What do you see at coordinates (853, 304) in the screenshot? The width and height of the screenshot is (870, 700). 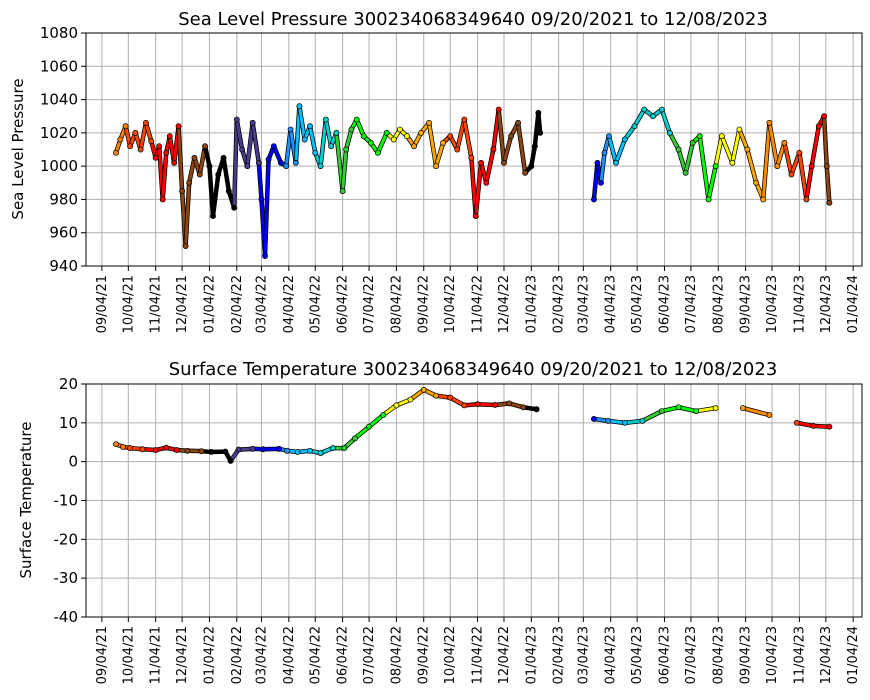 I see `x-tick-label: 01/04/24` at bounding box center [853, 304].